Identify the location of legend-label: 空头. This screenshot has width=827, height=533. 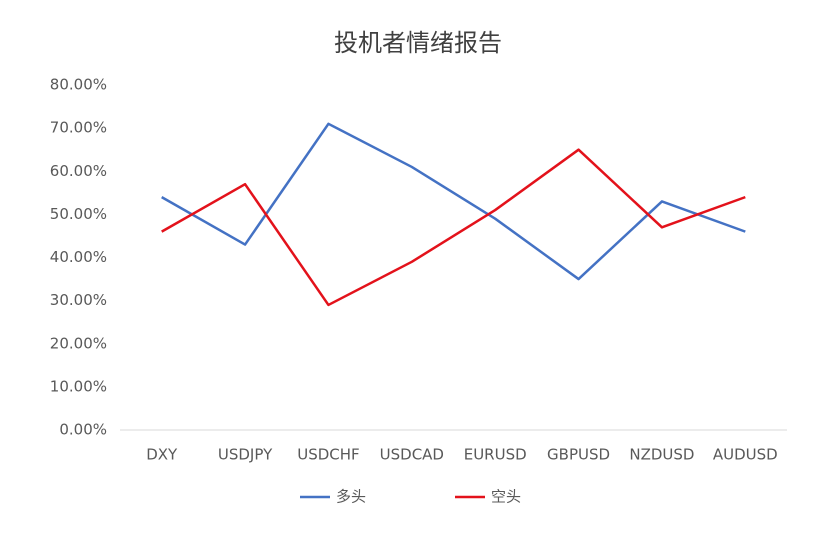
(506, 497).